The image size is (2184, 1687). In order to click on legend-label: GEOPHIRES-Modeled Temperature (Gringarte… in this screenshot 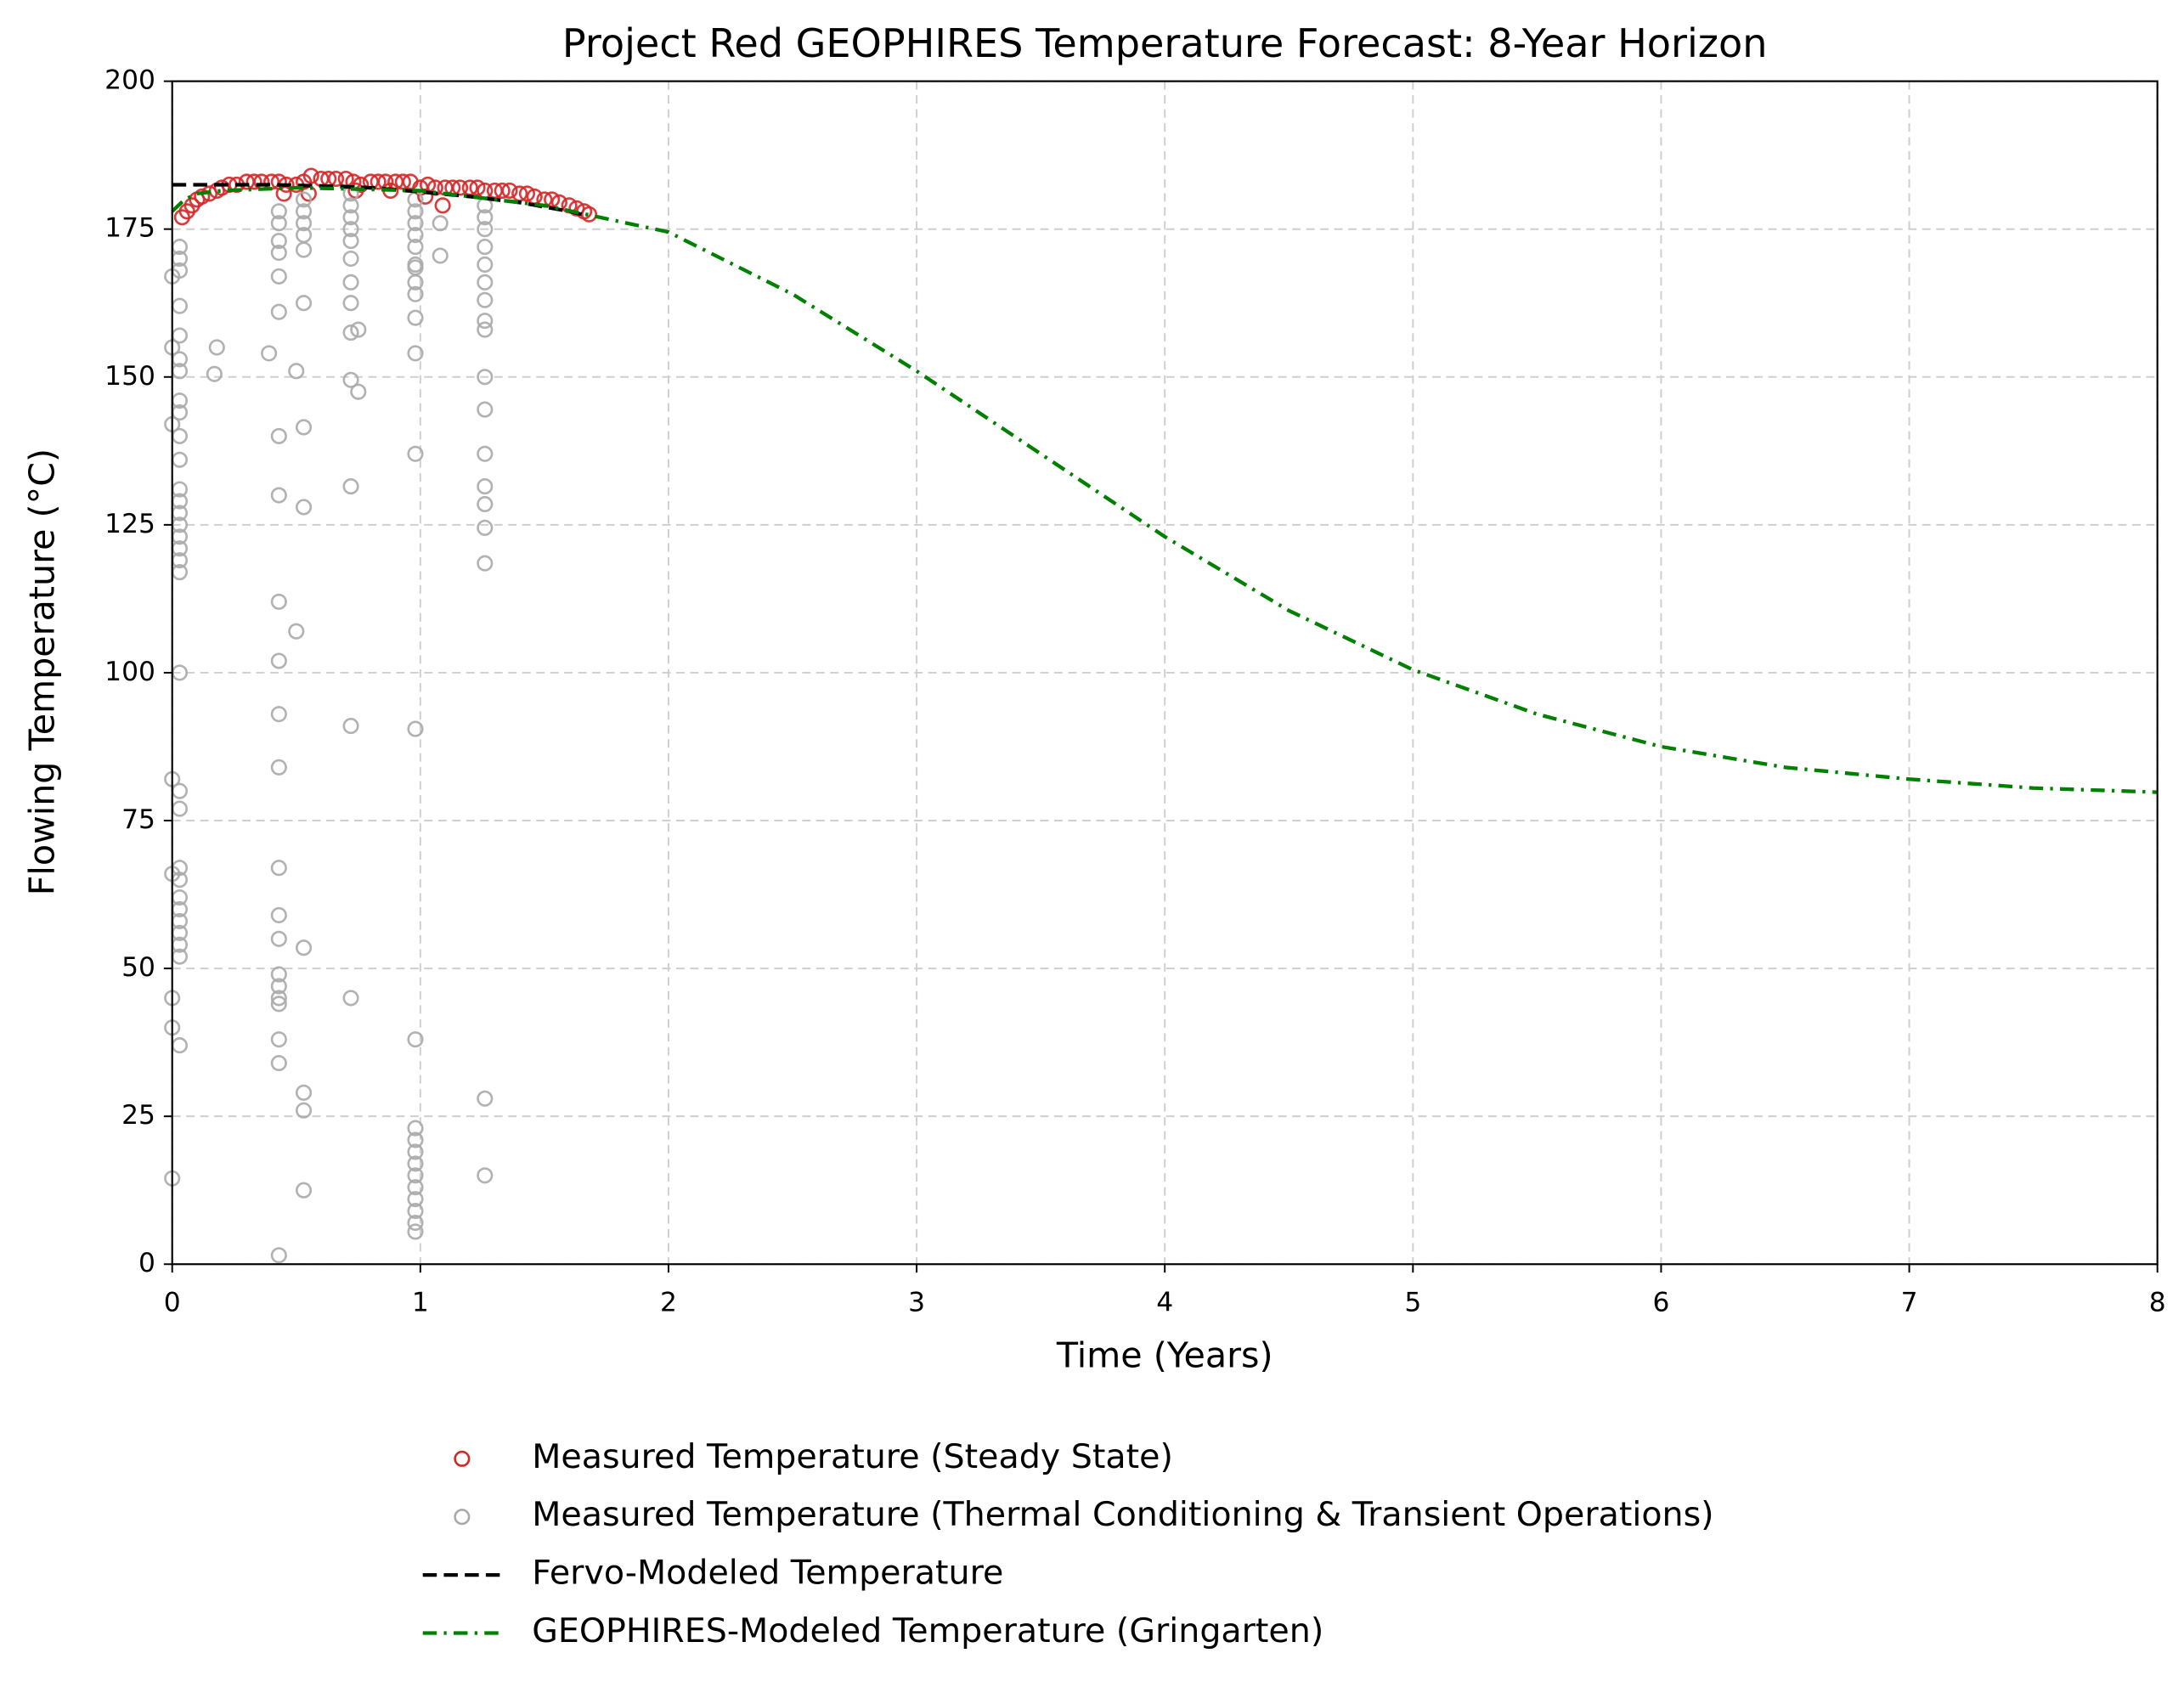, I will do `click(928, 1631)`.